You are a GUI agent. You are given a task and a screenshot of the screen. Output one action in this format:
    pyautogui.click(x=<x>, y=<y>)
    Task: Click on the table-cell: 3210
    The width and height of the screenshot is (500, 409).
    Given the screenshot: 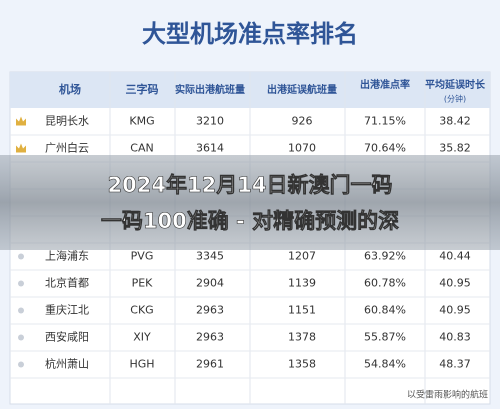 What is the action you would take?
    pyautogui.click(x=210, y=121)
    